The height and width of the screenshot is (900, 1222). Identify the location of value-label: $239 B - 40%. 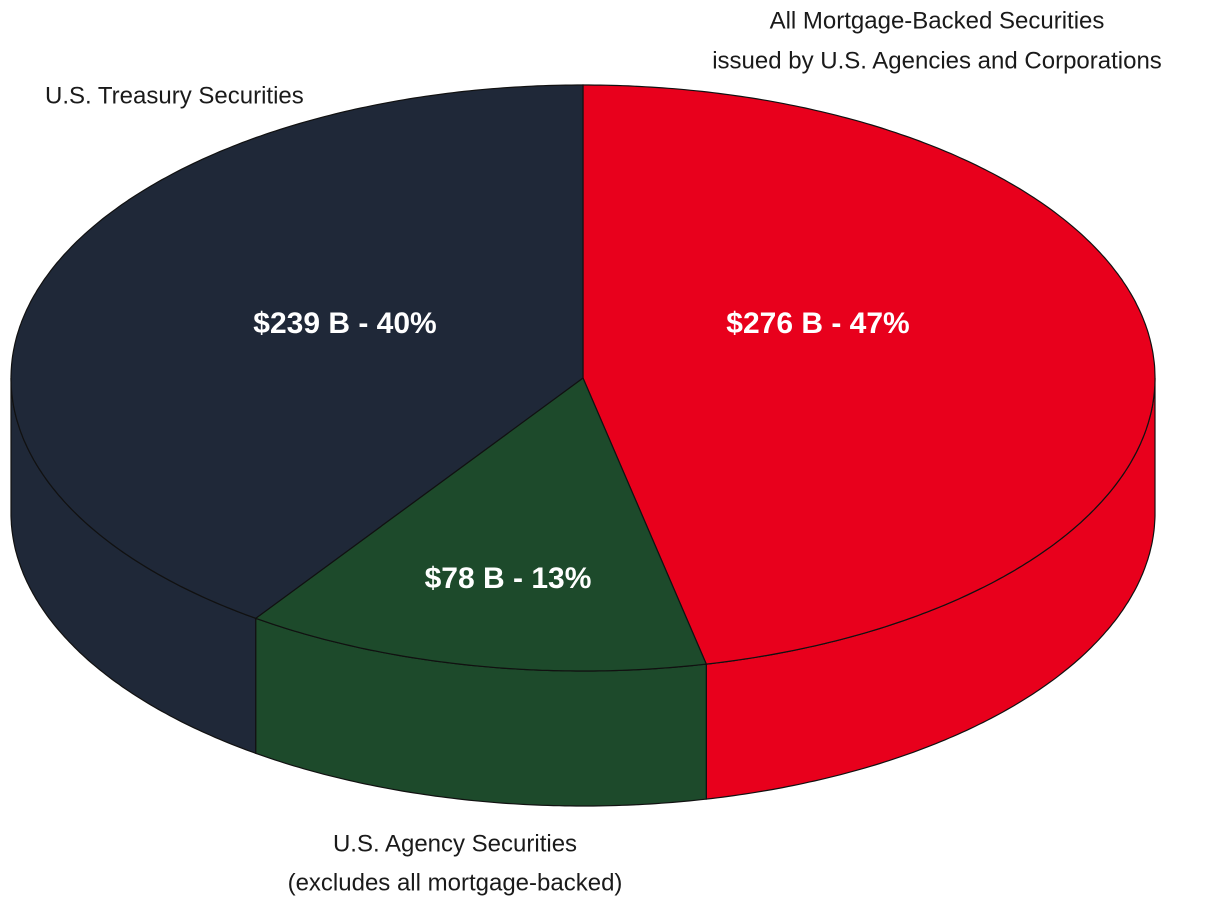
(344, 323).